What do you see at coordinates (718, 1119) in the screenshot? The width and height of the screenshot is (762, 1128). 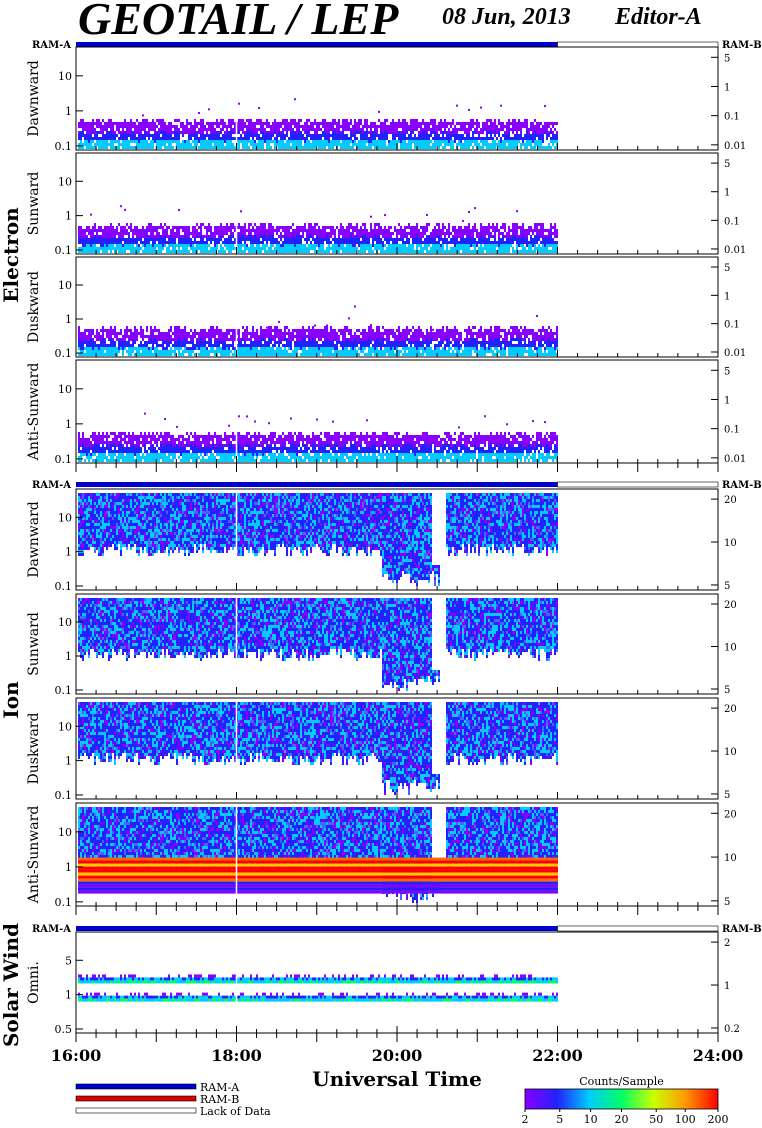 I see `colorbar-tick-label: 200` at bounding box center [718, 1119].